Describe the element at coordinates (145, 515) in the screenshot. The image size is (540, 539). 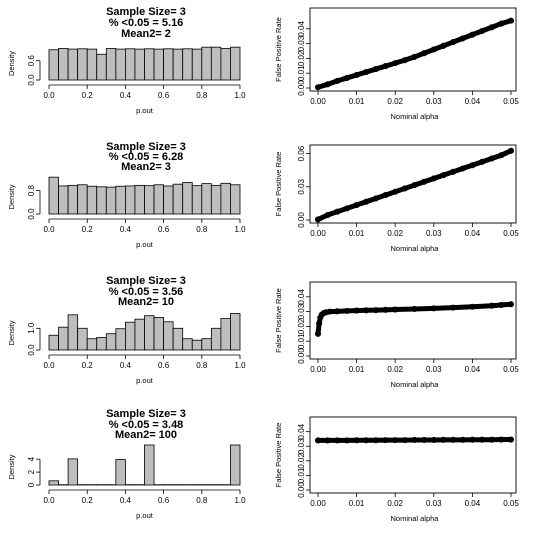
I see `x-axis-label: p.out` at that location.